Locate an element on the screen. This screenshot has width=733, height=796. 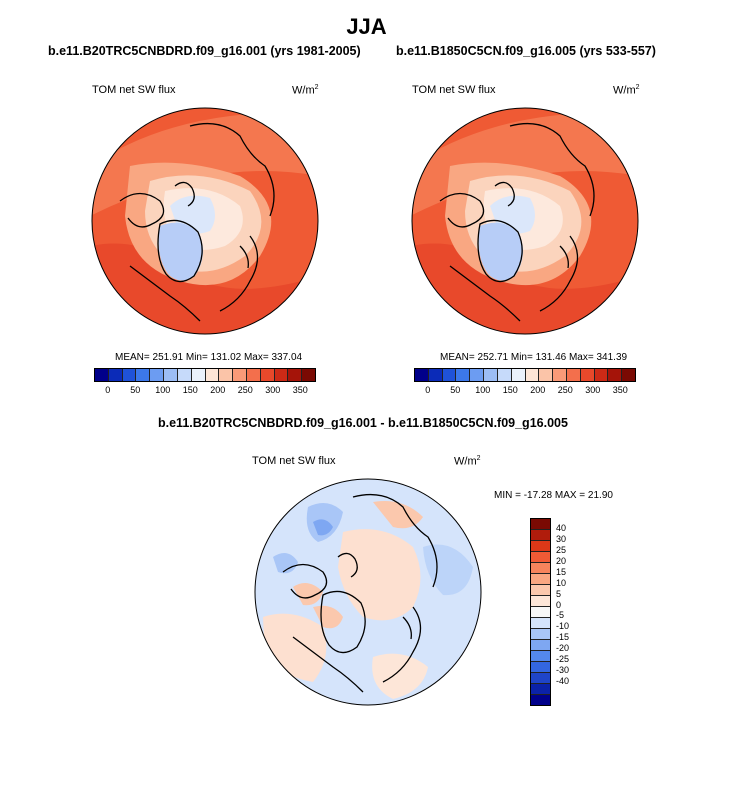
right-stats: MEAN= 252.71 Min= 131.46 Max= 341.39 is located at coordinates (534, 357).